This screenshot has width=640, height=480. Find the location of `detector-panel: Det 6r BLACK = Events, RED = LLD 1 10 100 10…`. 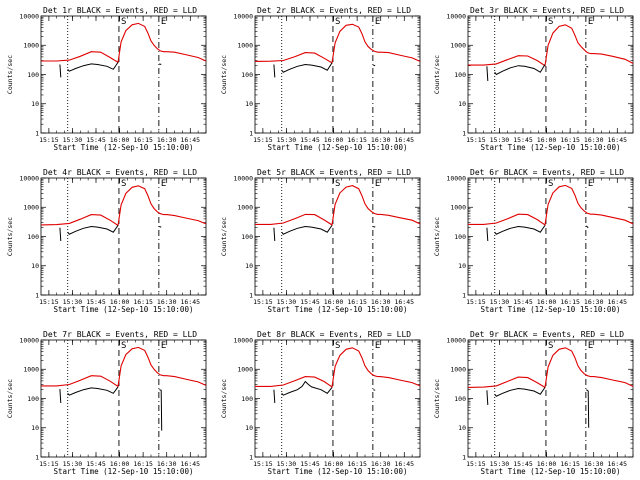

detector-panel: Det 6r BLACK = Events, RED = LLD 1 10 100 10… is located at coordinates (533, 241).